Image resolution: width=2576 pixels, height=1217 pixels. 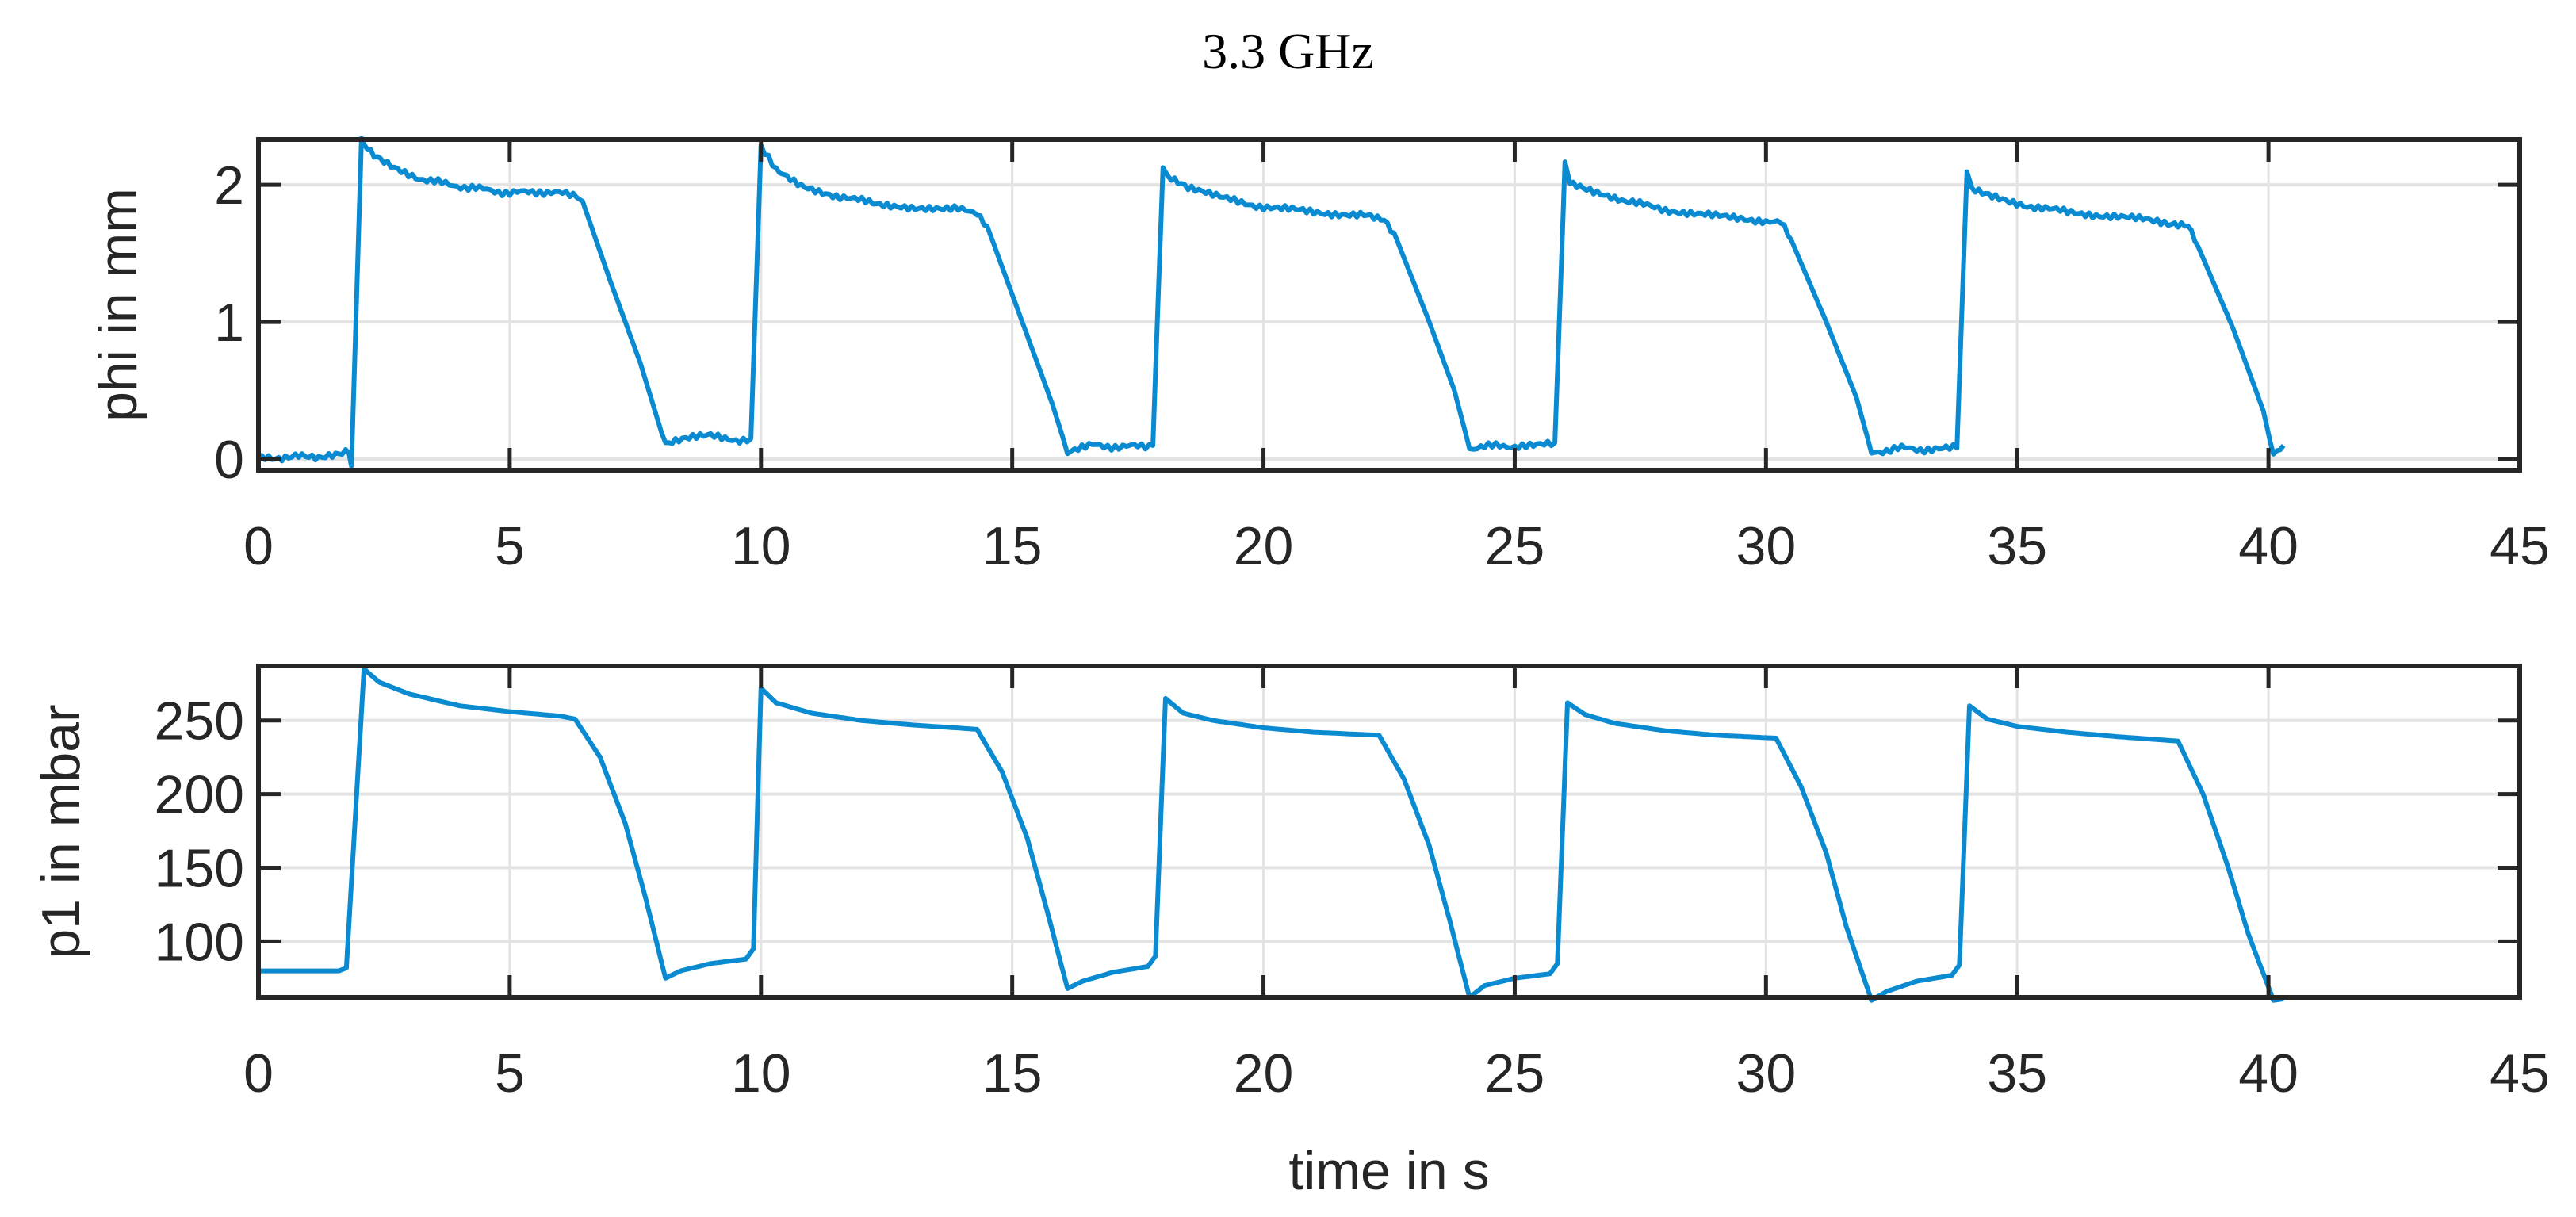 I want to click on figure-title: 3.3 GHz, so click(x=1288, y=51).